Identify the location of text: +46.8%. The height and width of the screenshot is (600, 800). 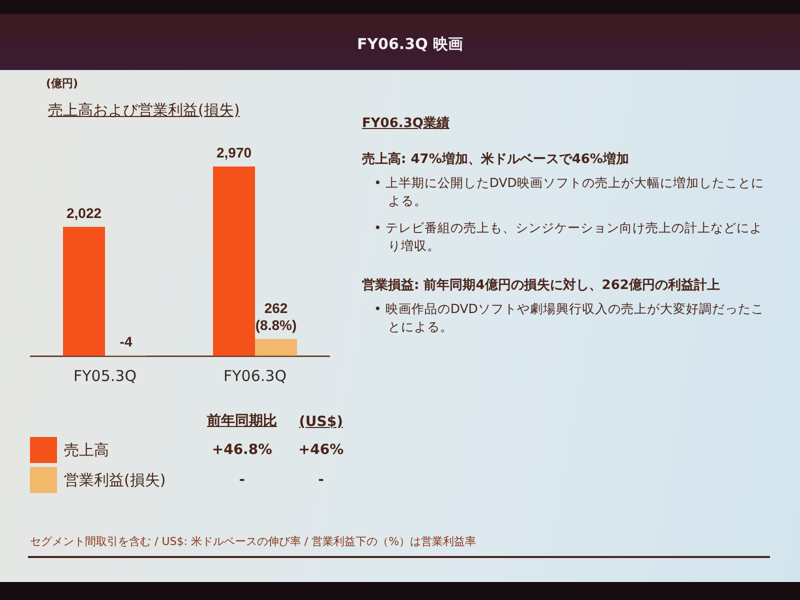
(242, 450).